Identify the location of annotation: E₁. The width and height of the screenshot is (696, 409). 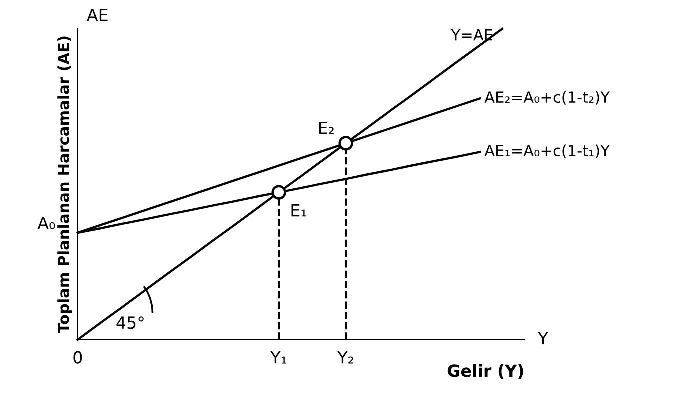
(299, 210).